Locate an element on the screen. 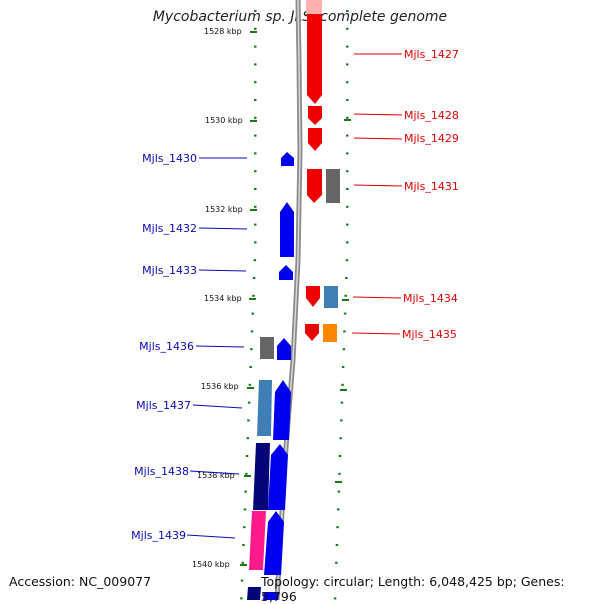 Image resolution: width=600 pixels, height=604 pixels. gene-label-mjls-1433: Mjls_1433 is located at coordinates (169, 270).